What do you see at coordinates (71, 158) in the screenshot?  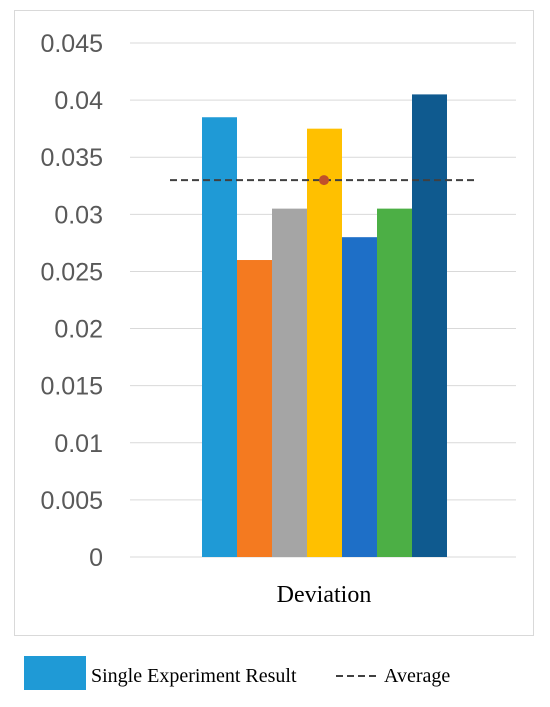 I see `y-tick-label: 0.035` at bounding box center [71, 158].